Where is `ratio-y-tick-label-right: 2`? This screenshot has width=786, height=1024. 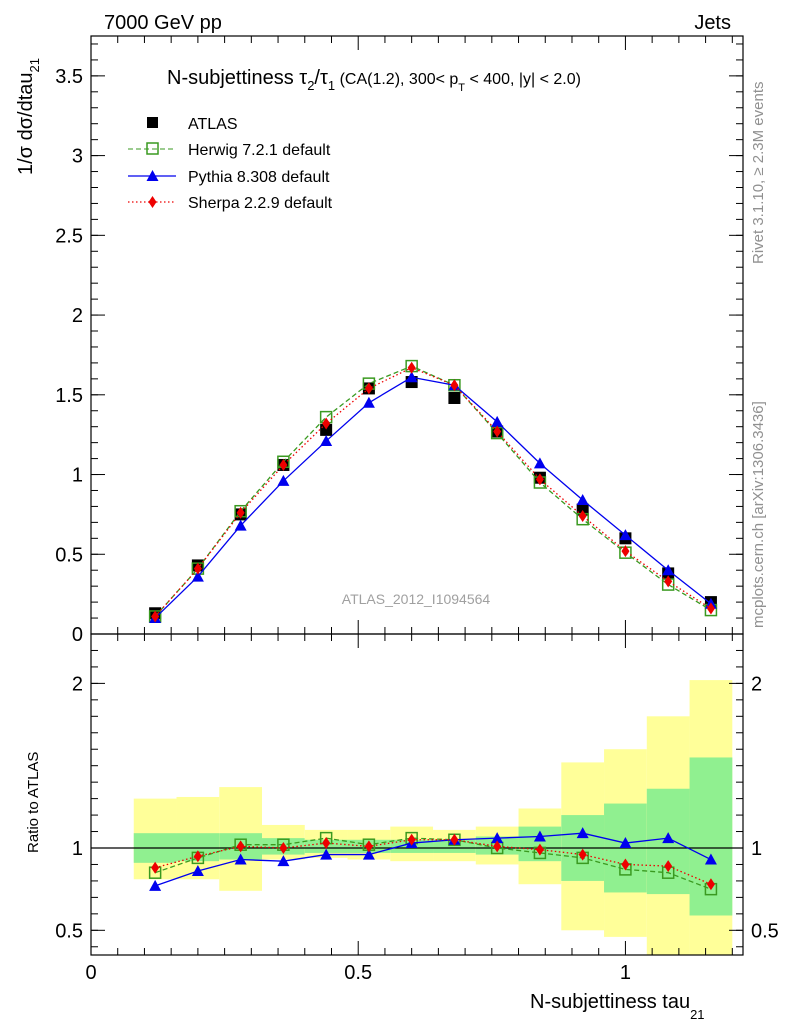
ratio-y-tick-label-right: 2 is located at coordinates (756, 684).